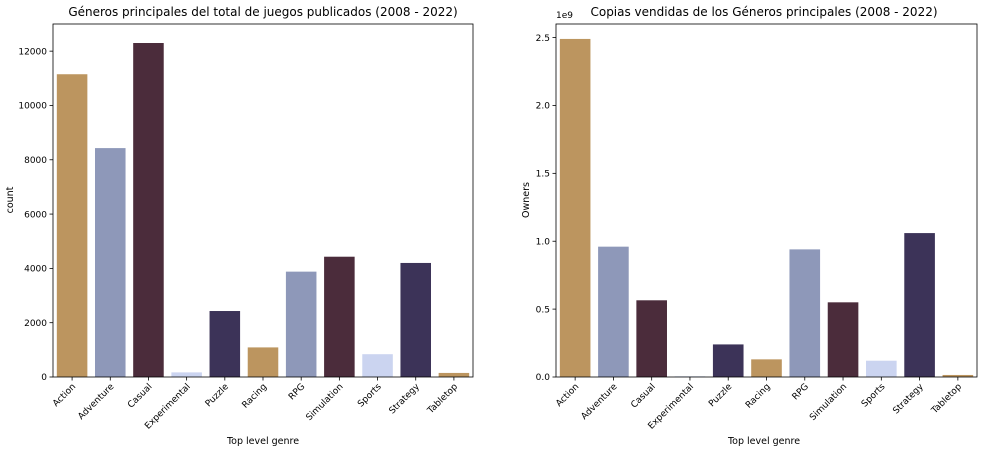 The height and width of the screenshot is (453, 981). I want to click on y-tick-label: 10000, so click(32, 107).